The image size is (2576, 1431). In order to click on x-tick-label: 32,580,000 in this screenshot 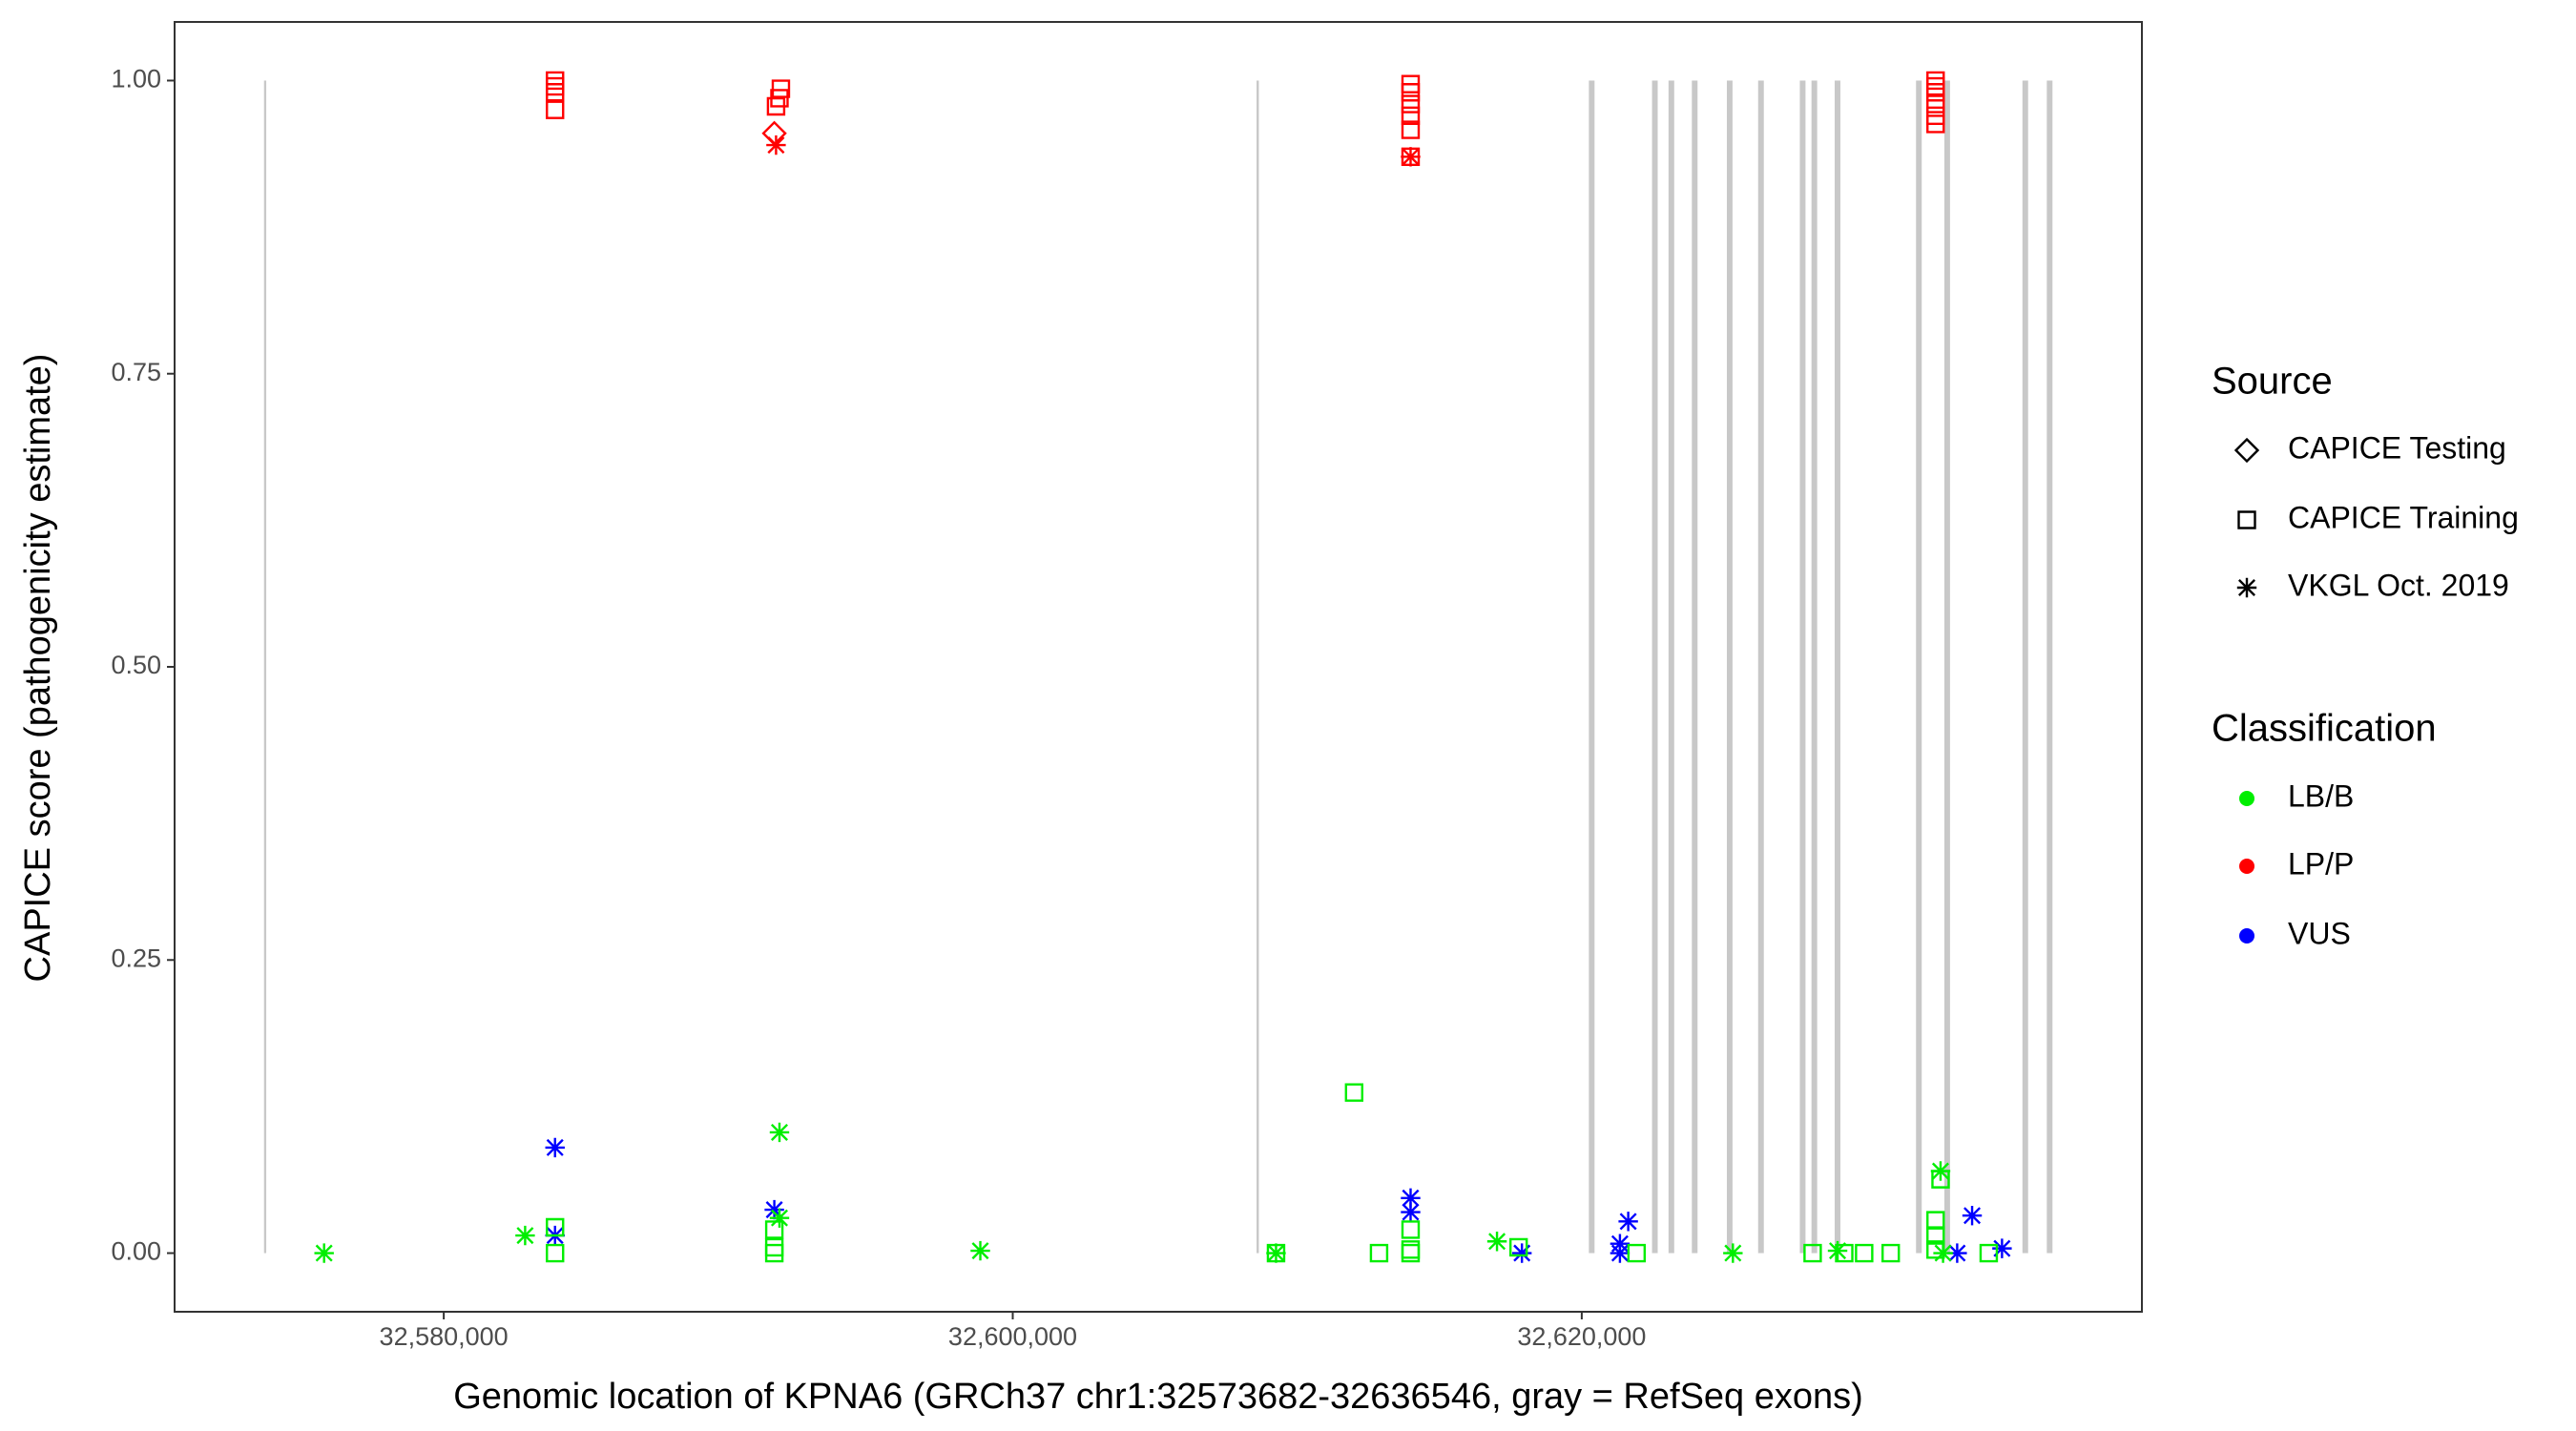, I will do `click(444, 1336)`.